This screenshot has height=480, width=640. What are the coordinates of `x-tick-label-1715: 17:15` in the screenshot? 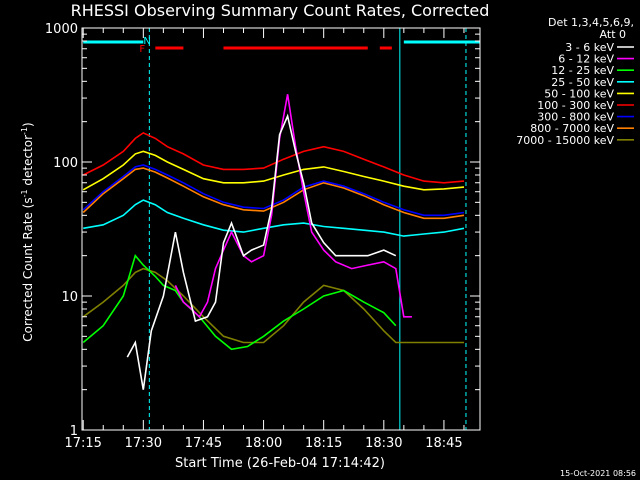 It's located at (82, 443).